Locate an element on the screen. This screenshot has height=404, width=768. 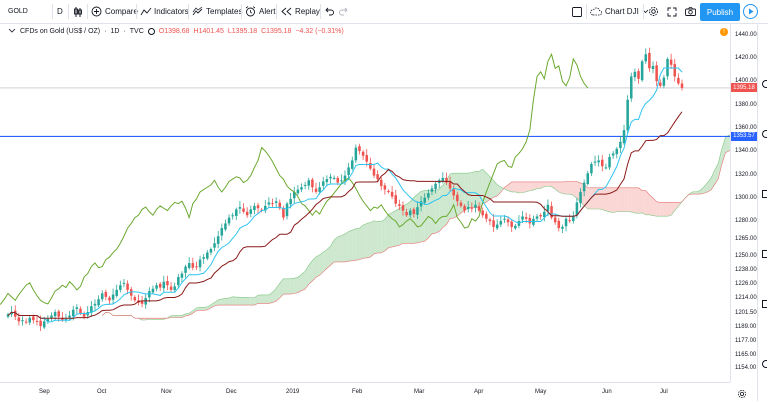
square-icon is located at coordinates (577, 12).